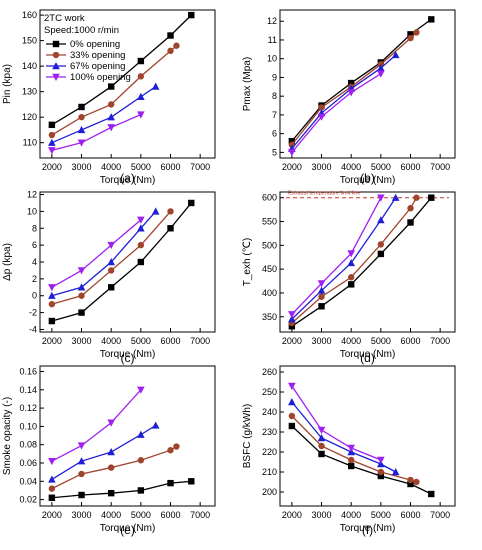 The height and width of the screenshot is (550, 482). What do you see at coordinates (269, 293) in the screenshot?
I see `y-tick-label: 400` at bounding box center [269, 293].